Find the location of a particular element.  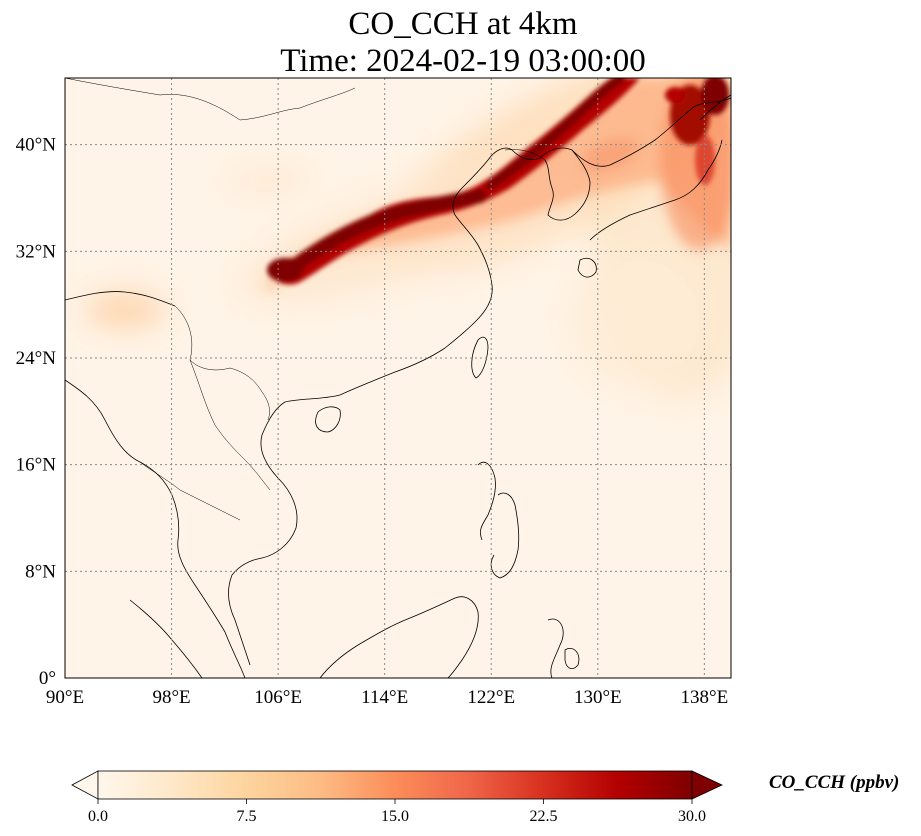

japan-honshu-outline is located at coordinates (656, 190).